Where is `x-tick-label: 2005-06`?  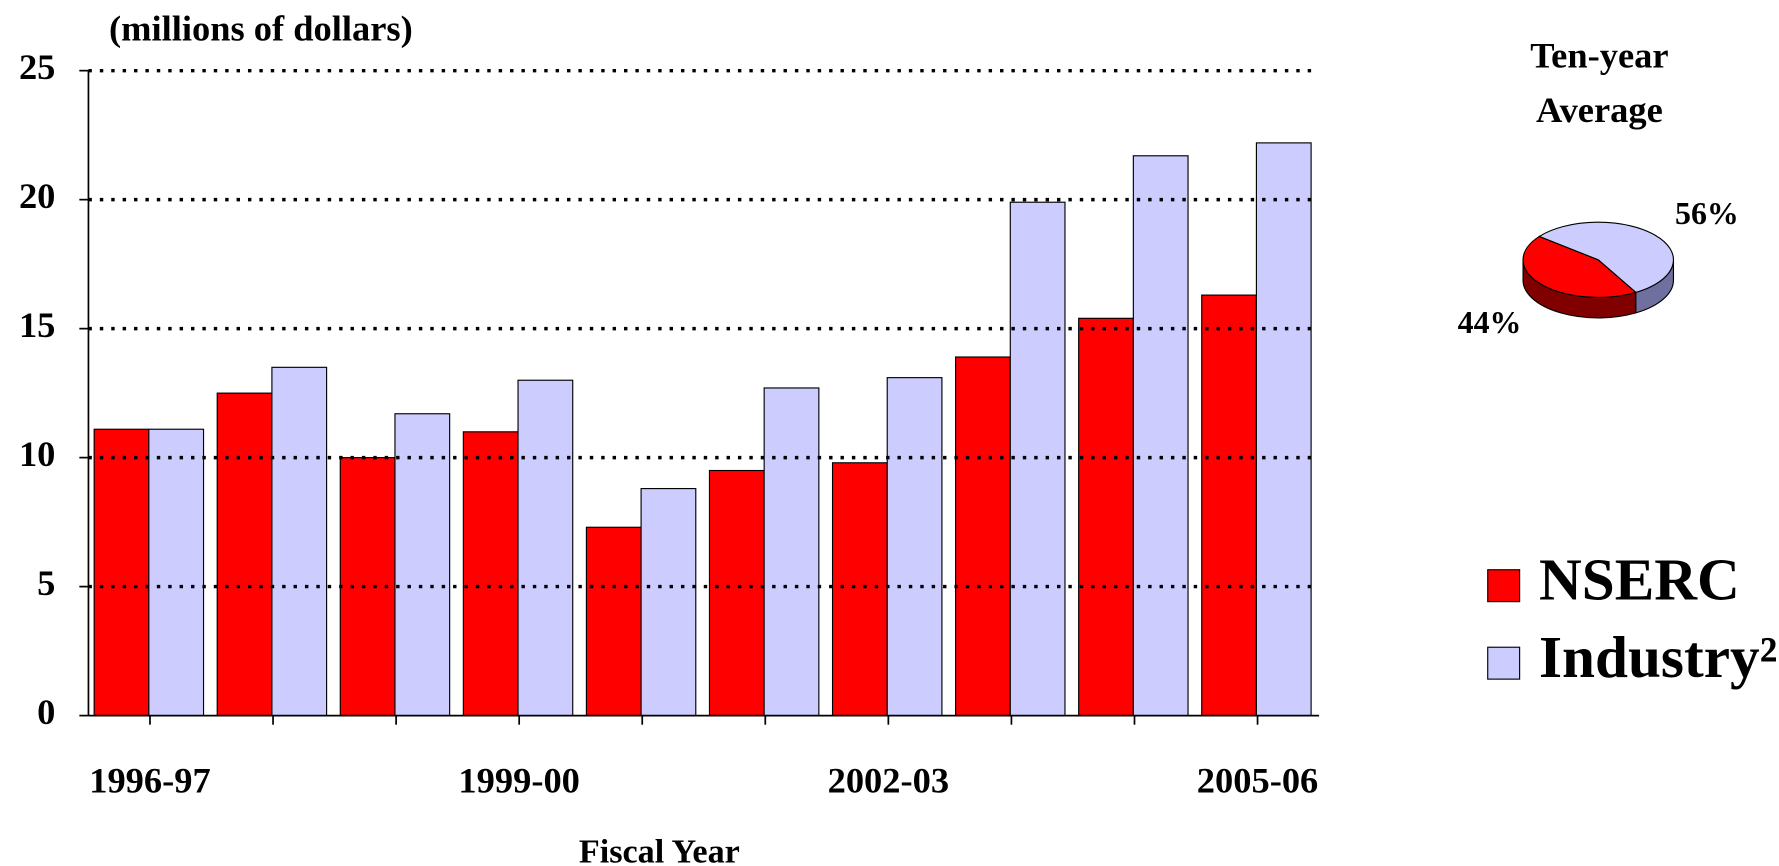
x-tick-label: 2005-06 is located at coordinates (1258, 780).